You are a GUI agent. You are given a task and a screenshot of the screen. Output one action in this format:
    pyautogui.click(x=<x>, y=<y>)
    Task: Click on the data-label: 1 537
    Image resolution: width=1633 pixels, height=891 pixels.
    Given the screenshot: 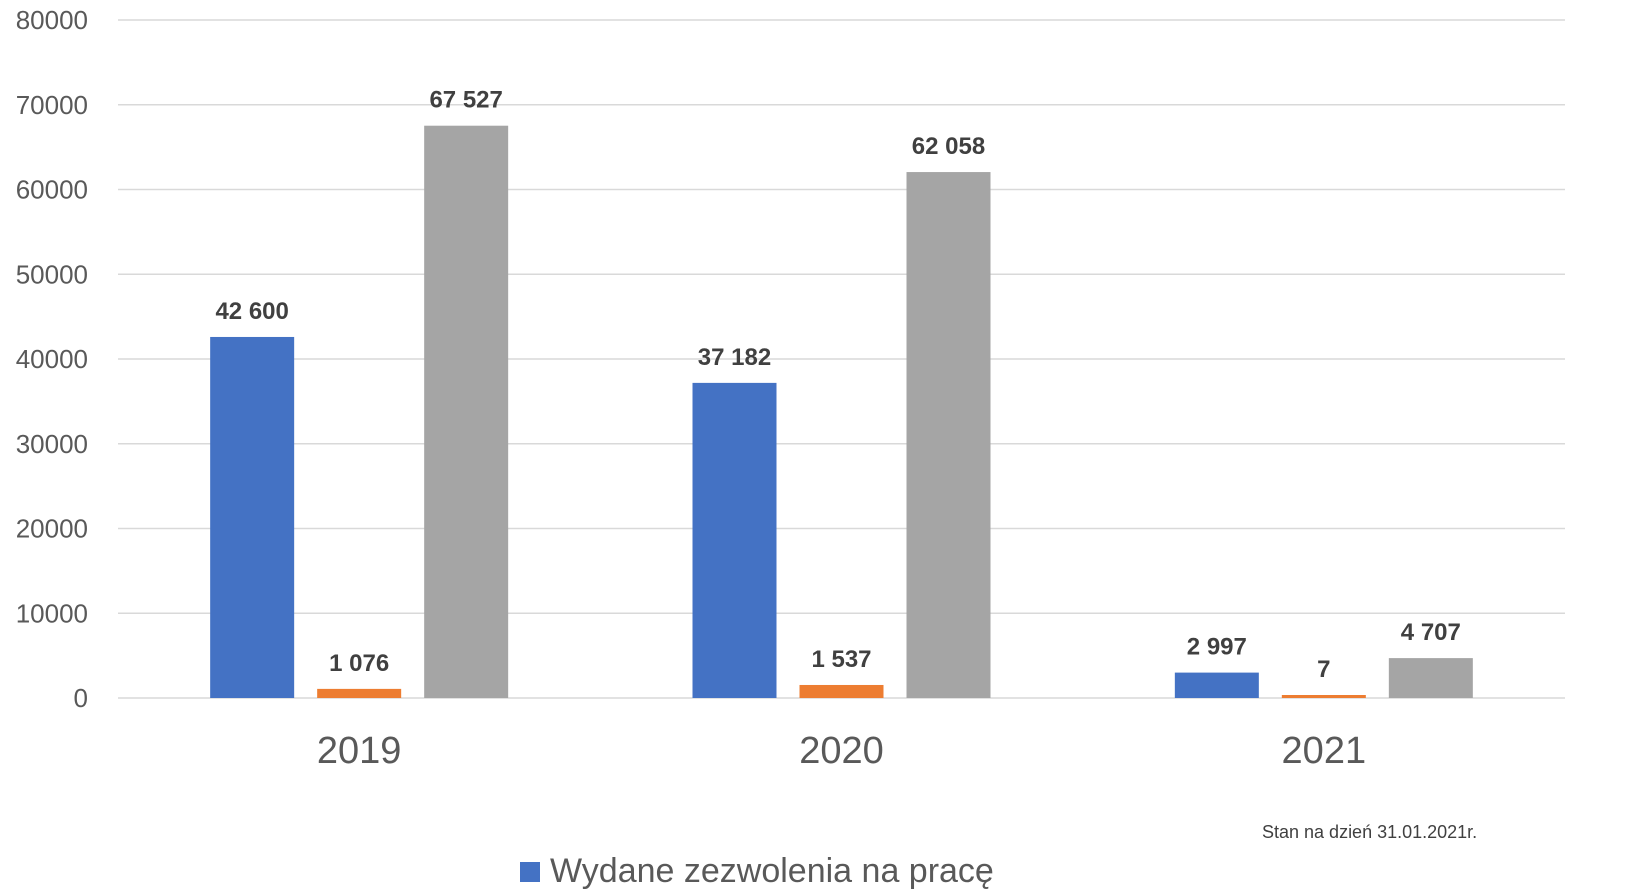 What is the action you would take?
    pyautogui.click(x=841, y=659)
    